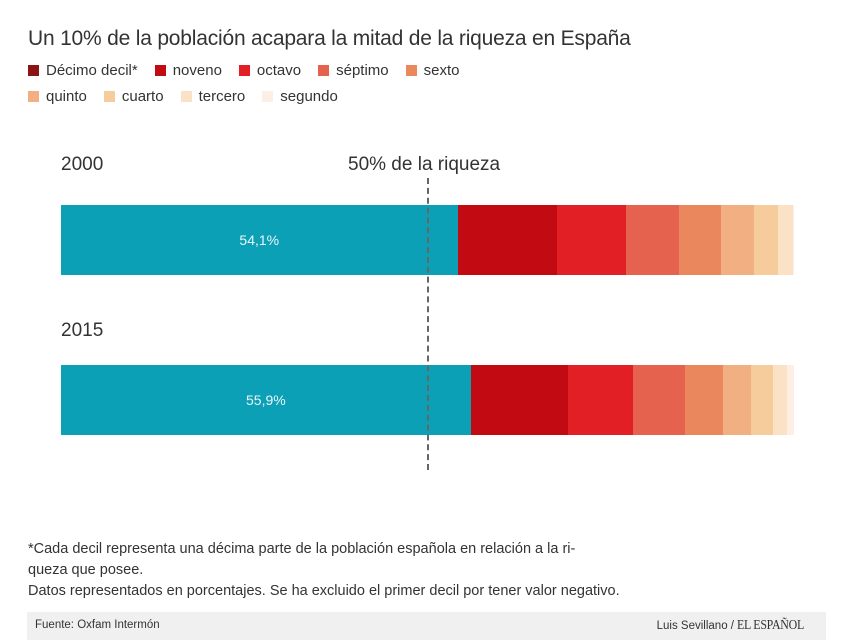  Describe the element at coordinates (197, 70) in the screenshot. I see `legend-label: noveno` at that location.